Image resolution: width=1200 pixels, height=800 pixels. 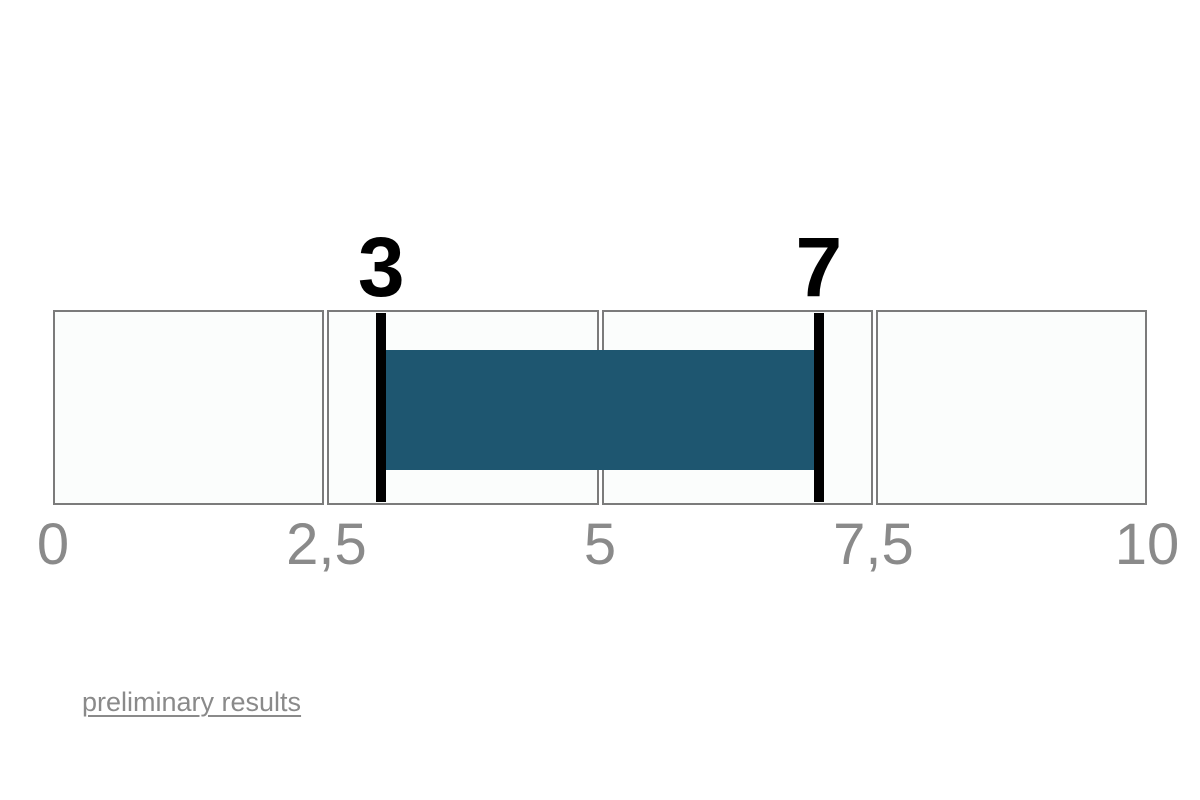 I want to click on range-handle-high, so click(x=818, y=407).